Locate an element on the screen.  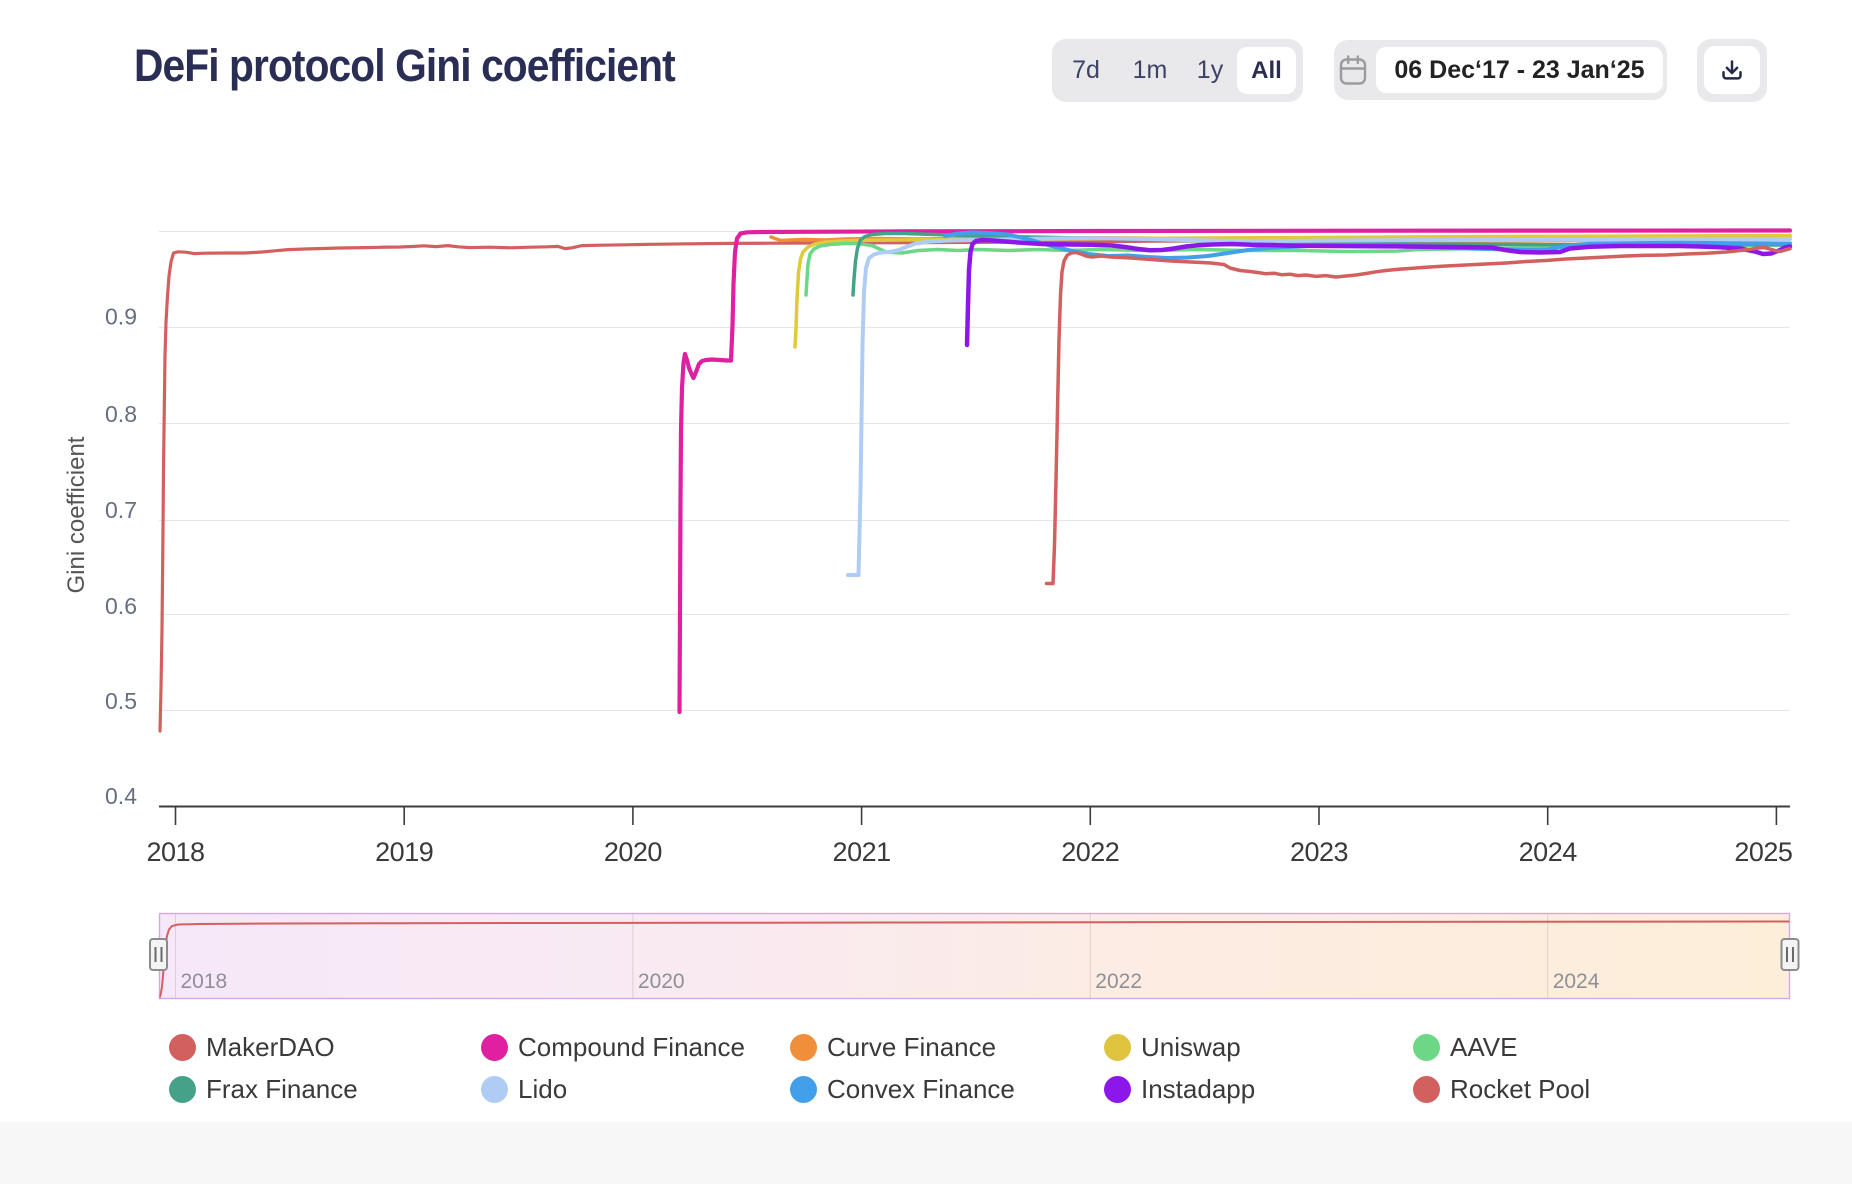
svg-text: 2021 is located at coordinates (862, 852).